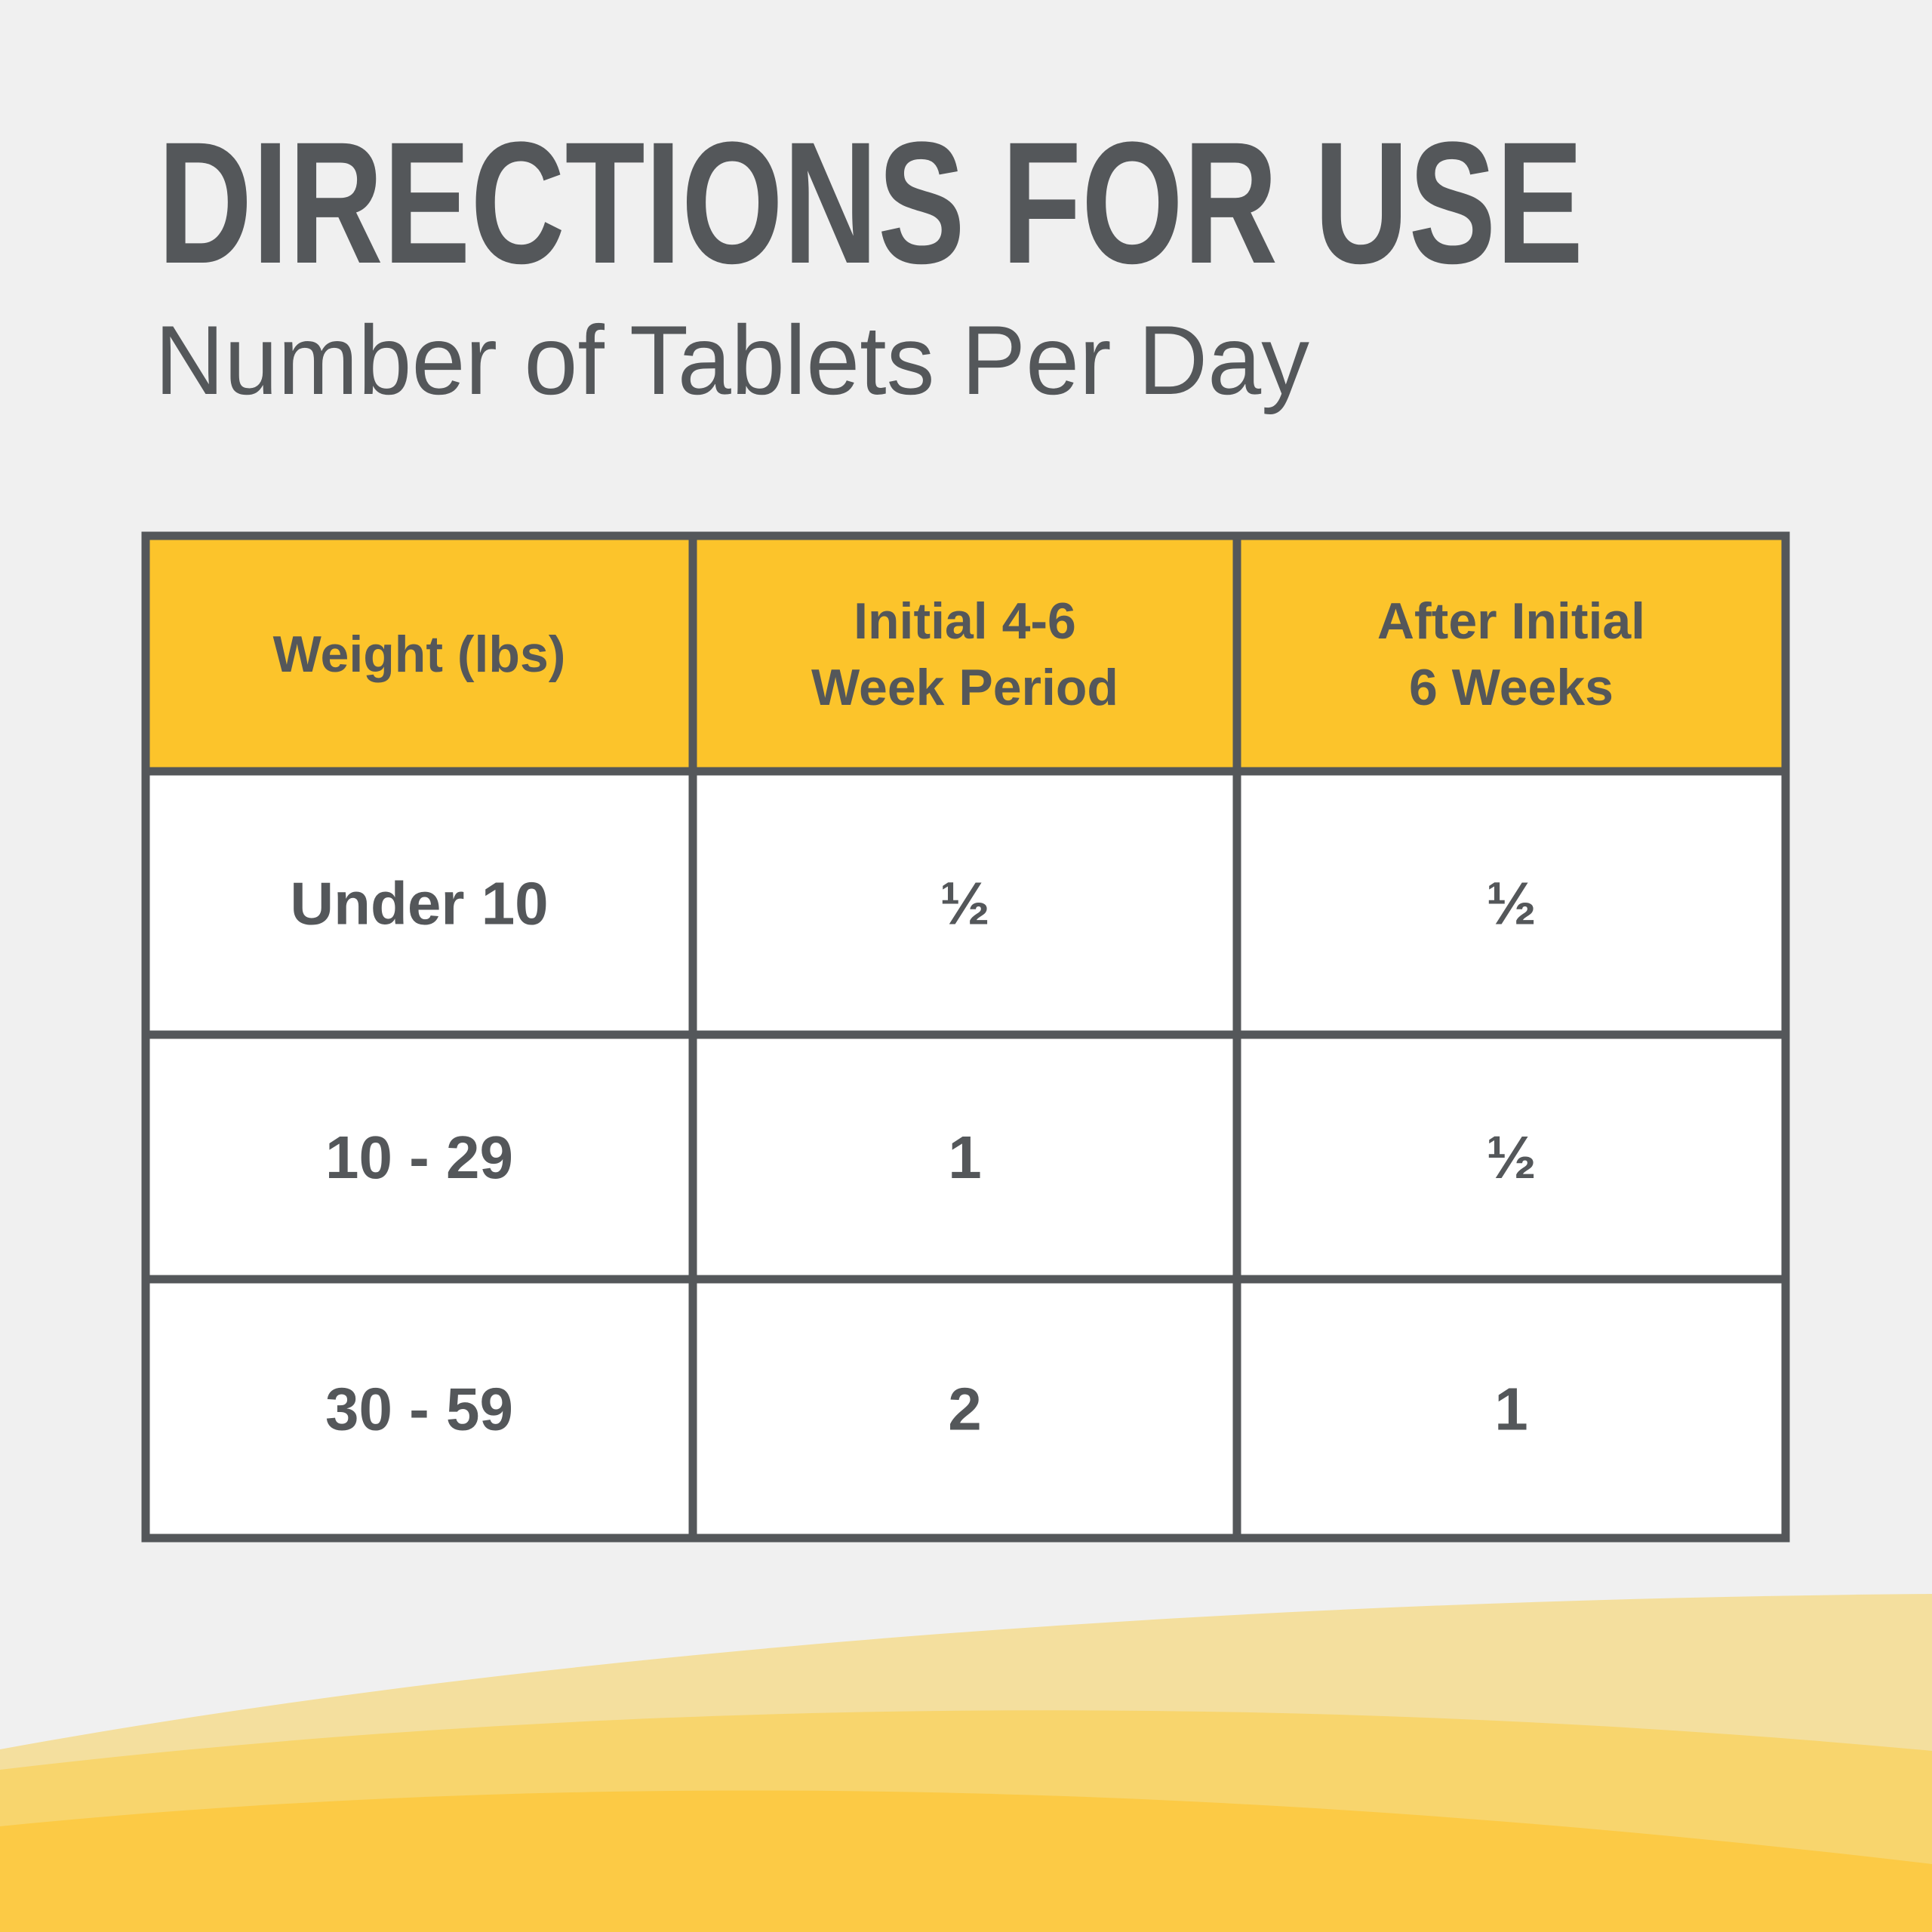 The image size is (1932, 1932). What do you see at coordinates (965, 1409) in the screenshot?
I see `table-cell: 2` at bounding box center [965, 1409].